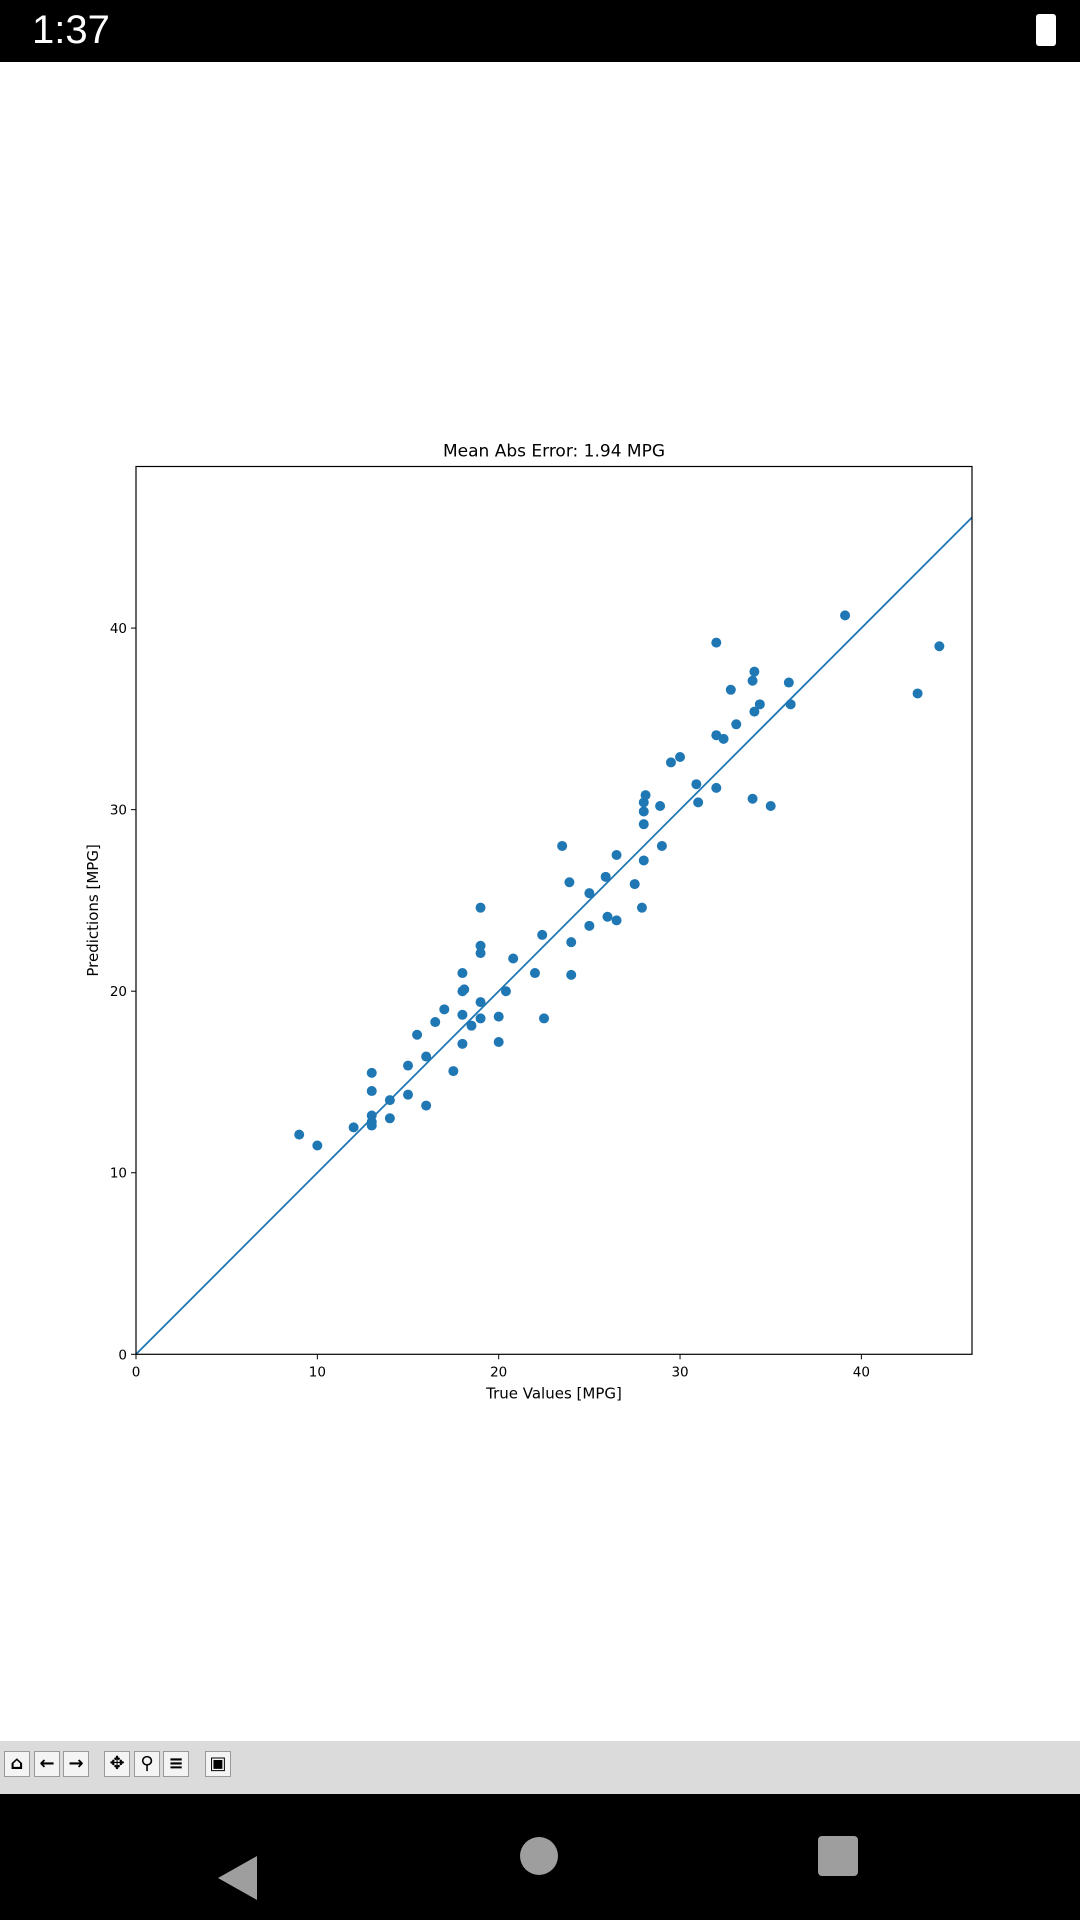  What do you see at coordinates (117, 1764) in the screenshot?
I see `pan-button: ✥` at bounding box center [117, 1764].